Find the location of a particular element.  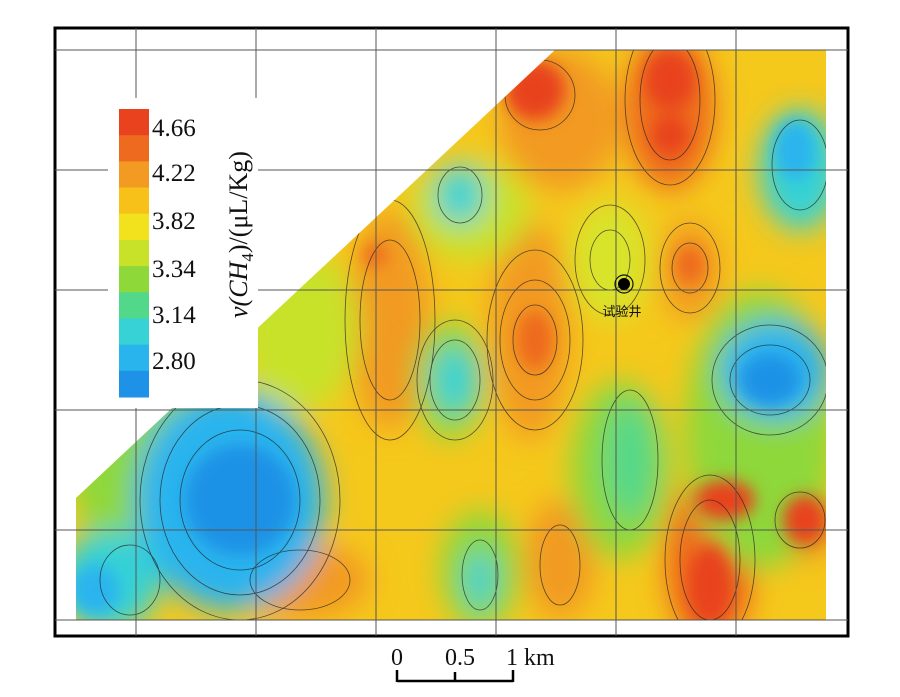

scale-bar-label: 0.5 is located at coordinates (460, 658).